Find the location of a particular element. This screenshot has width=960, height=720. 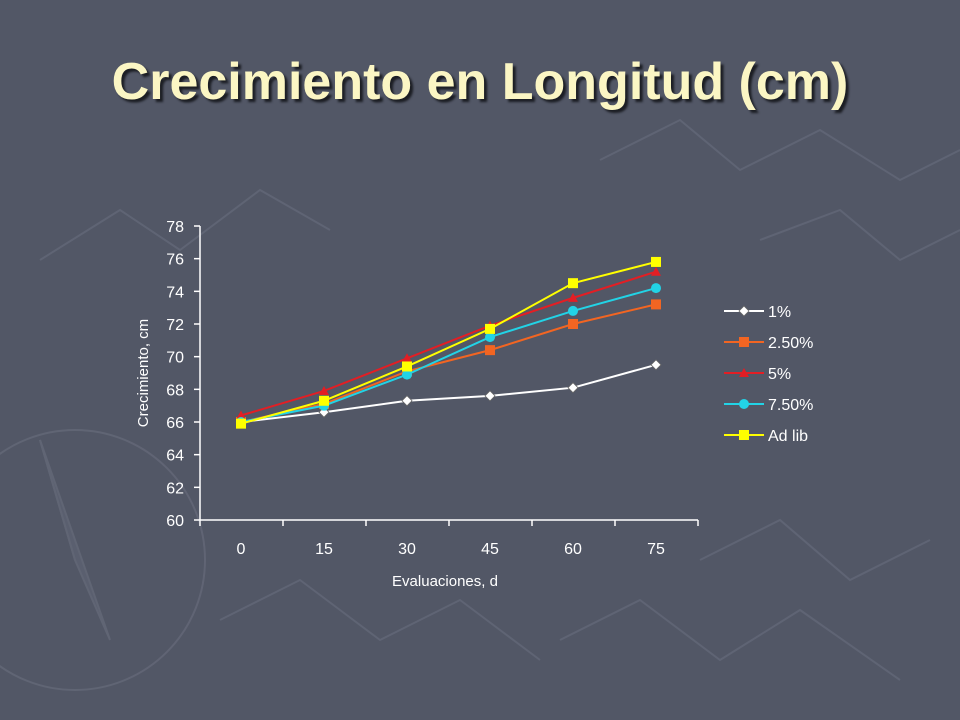

y-tick-label: 72 is located at coordinates (175, 325).